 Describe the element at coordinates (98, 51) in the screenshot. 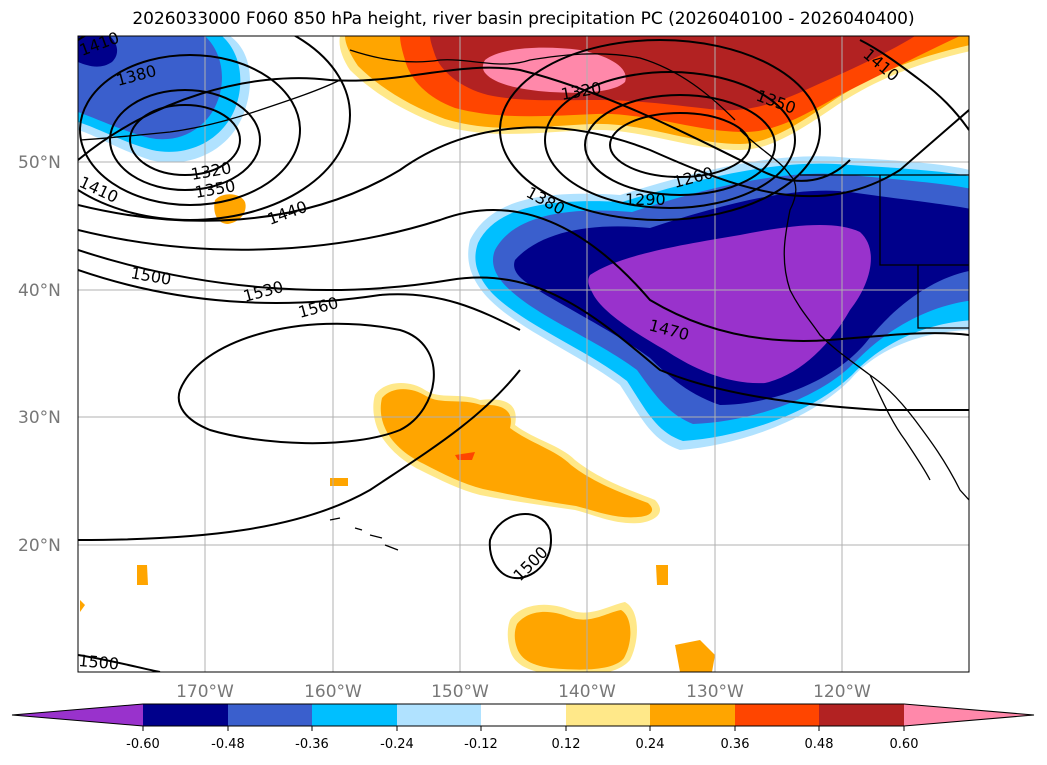

I see `neg-048-region-nw` at that location.